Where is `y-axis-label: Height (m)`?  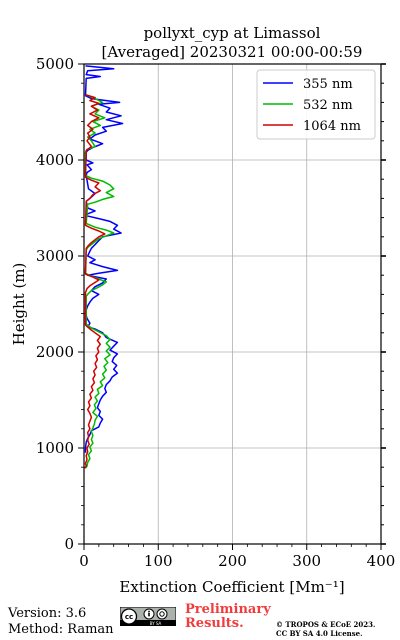
y-axis-label: Height (m) is located at coordinates (19, 304).